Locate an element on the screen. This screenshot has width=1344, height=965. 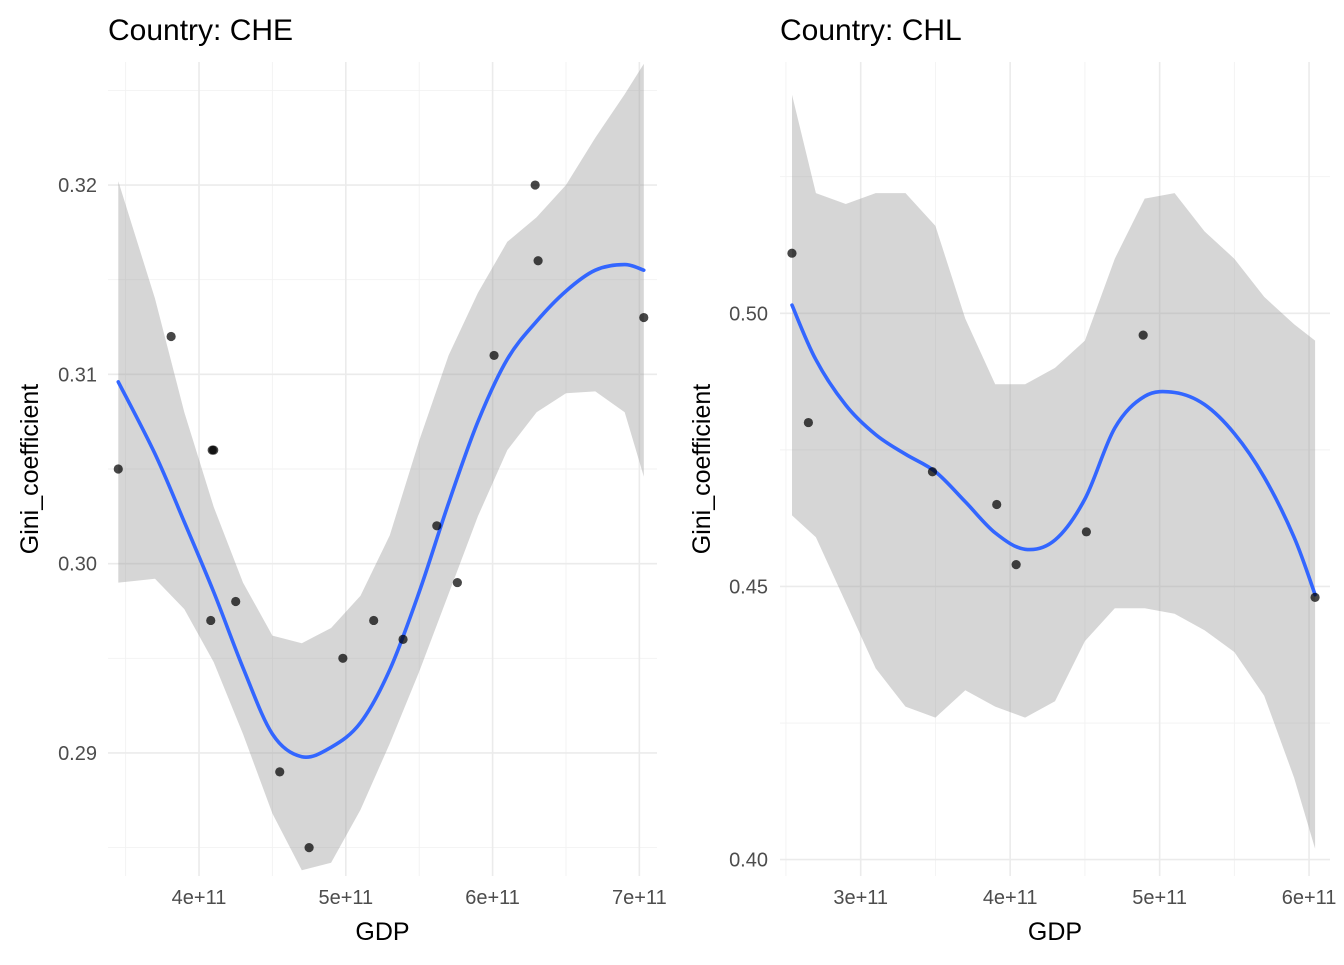
panel-title: Country: CHE is located at coordinates (200, 30).